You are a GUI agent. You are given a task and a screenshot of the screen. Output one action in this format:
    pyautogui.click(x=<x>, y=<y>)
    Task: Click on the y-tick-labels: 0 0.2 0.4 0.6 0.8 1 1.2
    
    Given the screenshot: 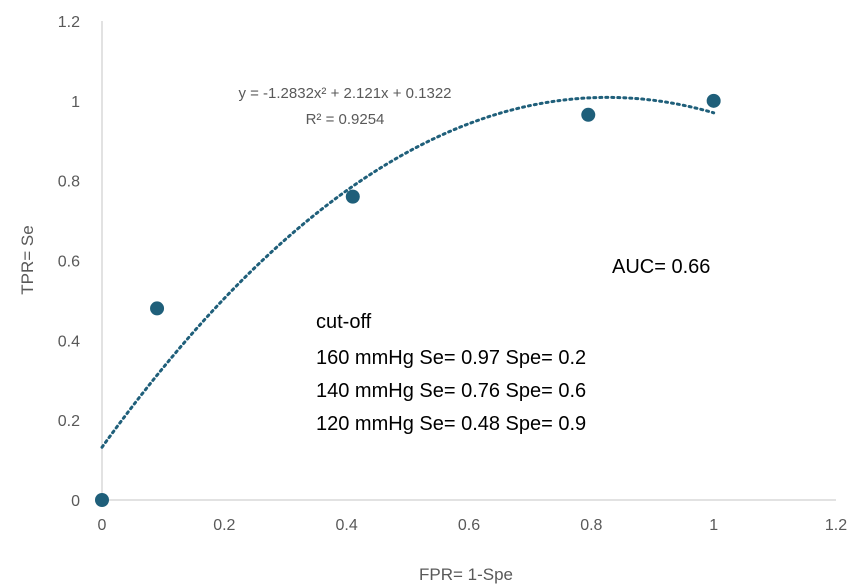 What is the action you would take?
    pyautogui.click(x=69, y=262)
    